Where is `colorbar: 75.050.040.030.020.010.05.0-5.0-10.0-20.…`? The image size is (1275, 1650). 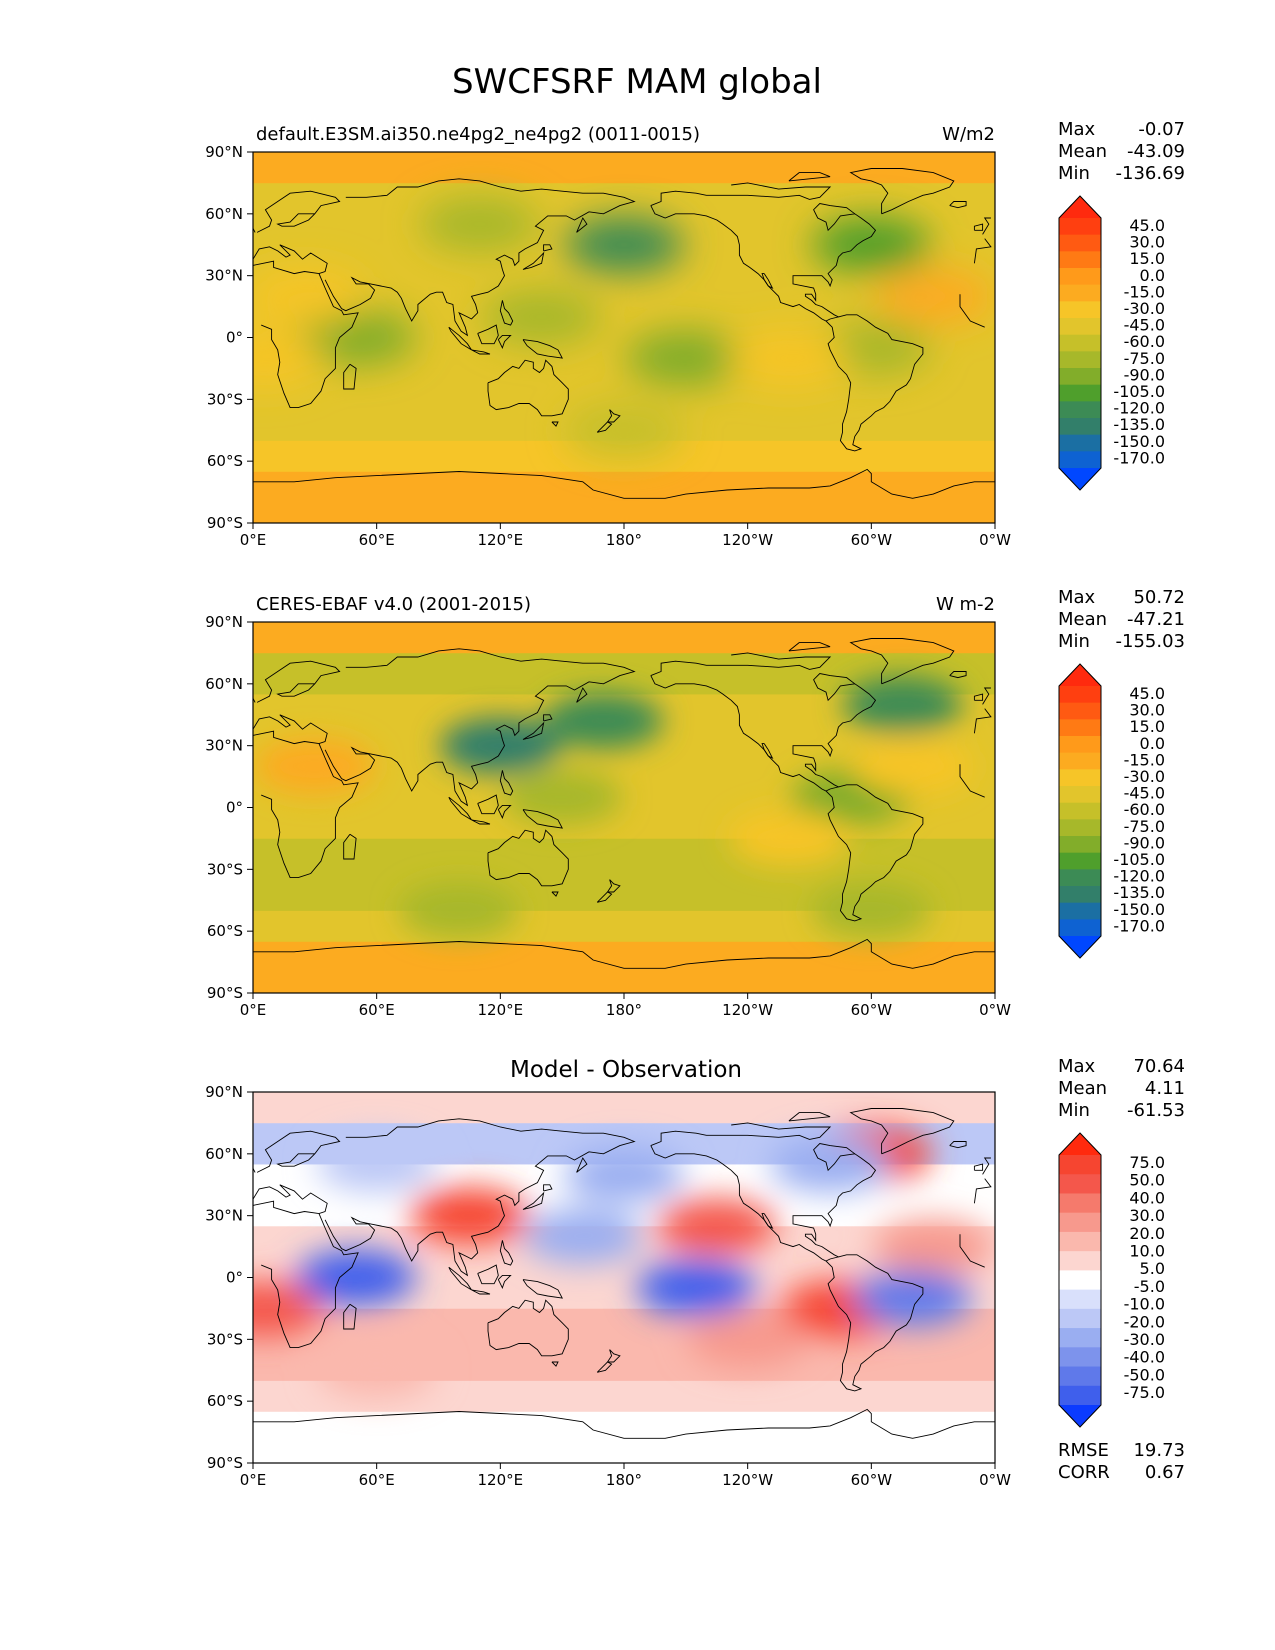 colorbar: 75.050.040.030.020.010.05.0-5.0-10.0-20.… is located at coordinates (1111, 1280).